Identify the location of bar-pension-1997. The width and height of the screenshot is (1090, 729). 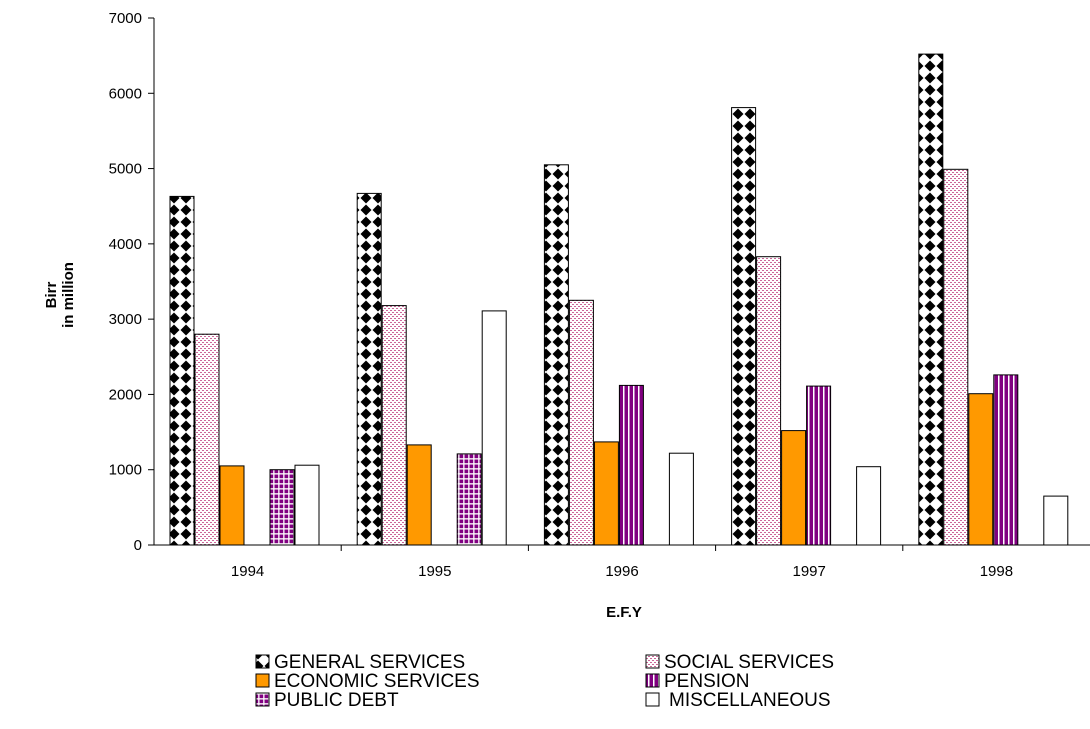
(819, 465).